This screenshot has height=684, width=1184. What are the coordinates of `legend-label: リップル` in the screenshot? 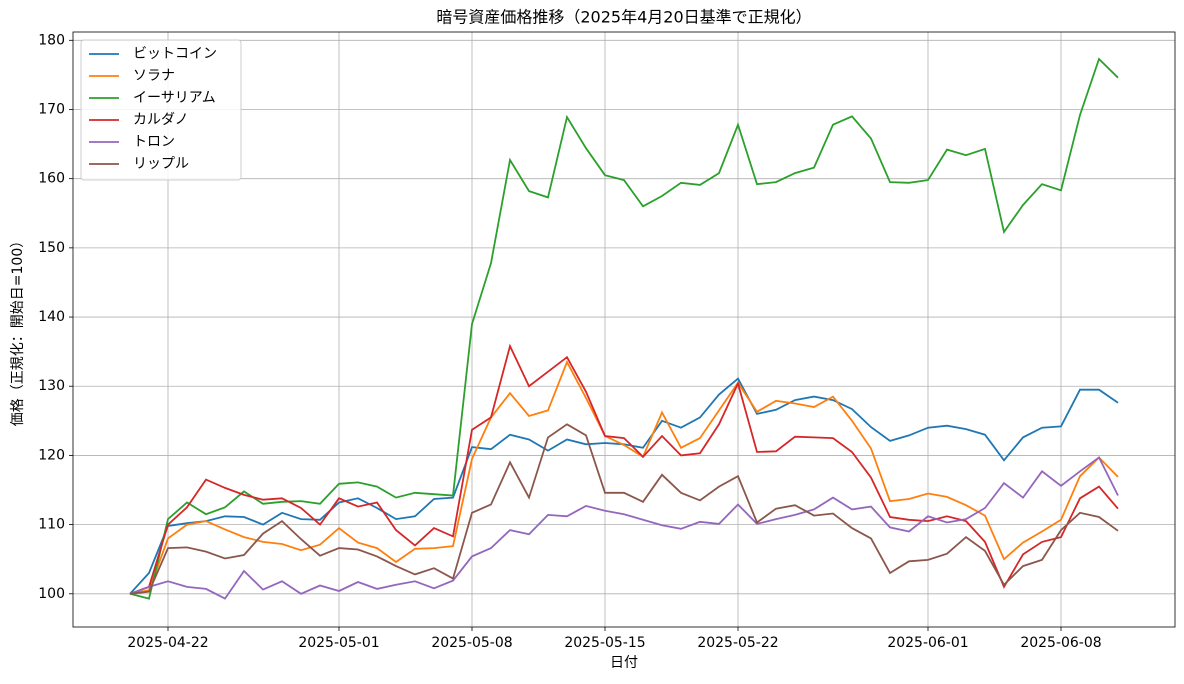 It's located at (161, 164).